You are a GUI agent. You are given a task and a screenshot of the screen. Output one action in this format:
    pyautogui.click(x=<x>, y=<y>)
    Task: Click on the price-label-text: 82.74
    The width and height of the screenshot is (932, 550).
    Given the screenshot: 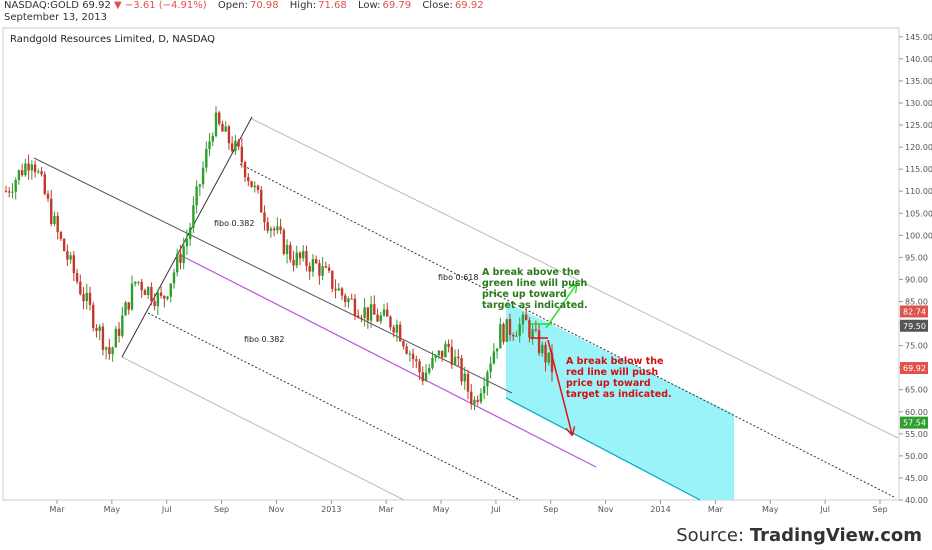 What is the action you would take?
    pyautogui.click(x=914, y=311)
    